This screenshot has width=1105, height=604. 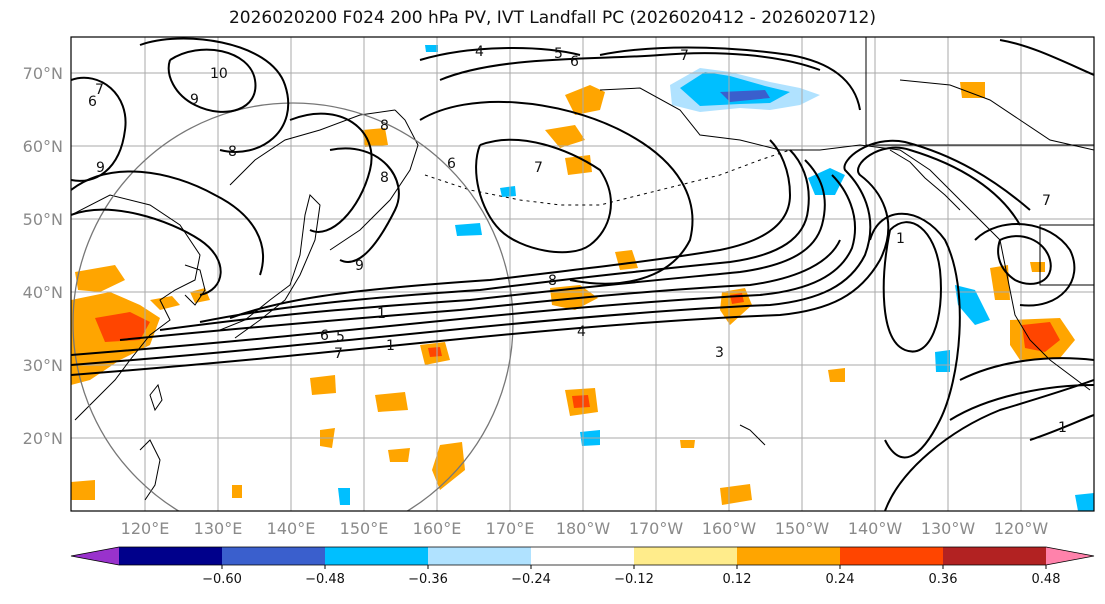 I want to click on lat-axis: 70°N 60°N 50°N 40°N 30°N 20°N, so click(x=43, y=256).